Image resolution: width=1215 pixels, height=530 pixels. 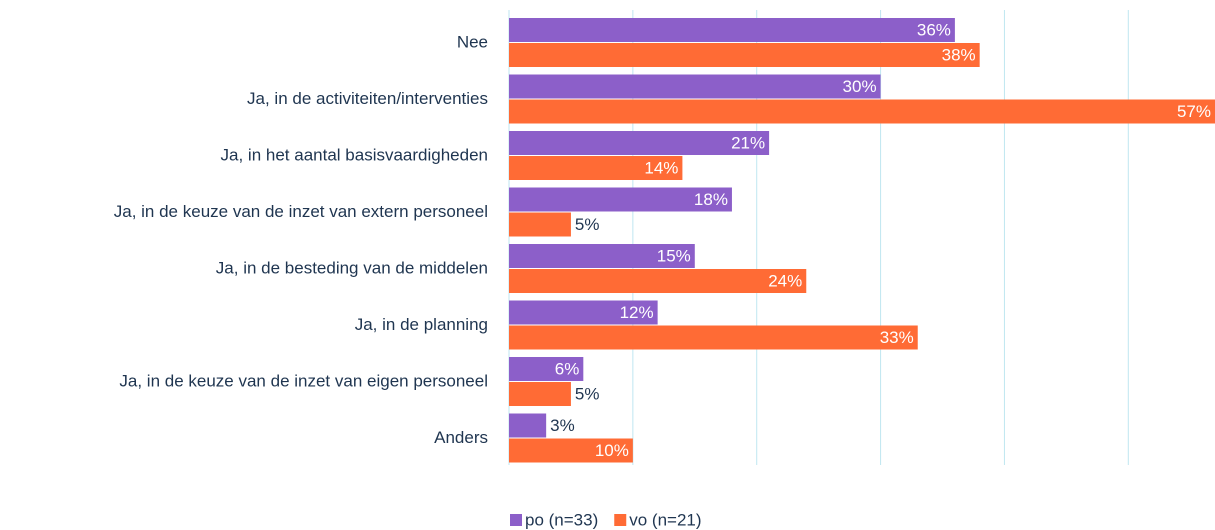 I want to click on value-label: 10%, so click(x=612, y=450).